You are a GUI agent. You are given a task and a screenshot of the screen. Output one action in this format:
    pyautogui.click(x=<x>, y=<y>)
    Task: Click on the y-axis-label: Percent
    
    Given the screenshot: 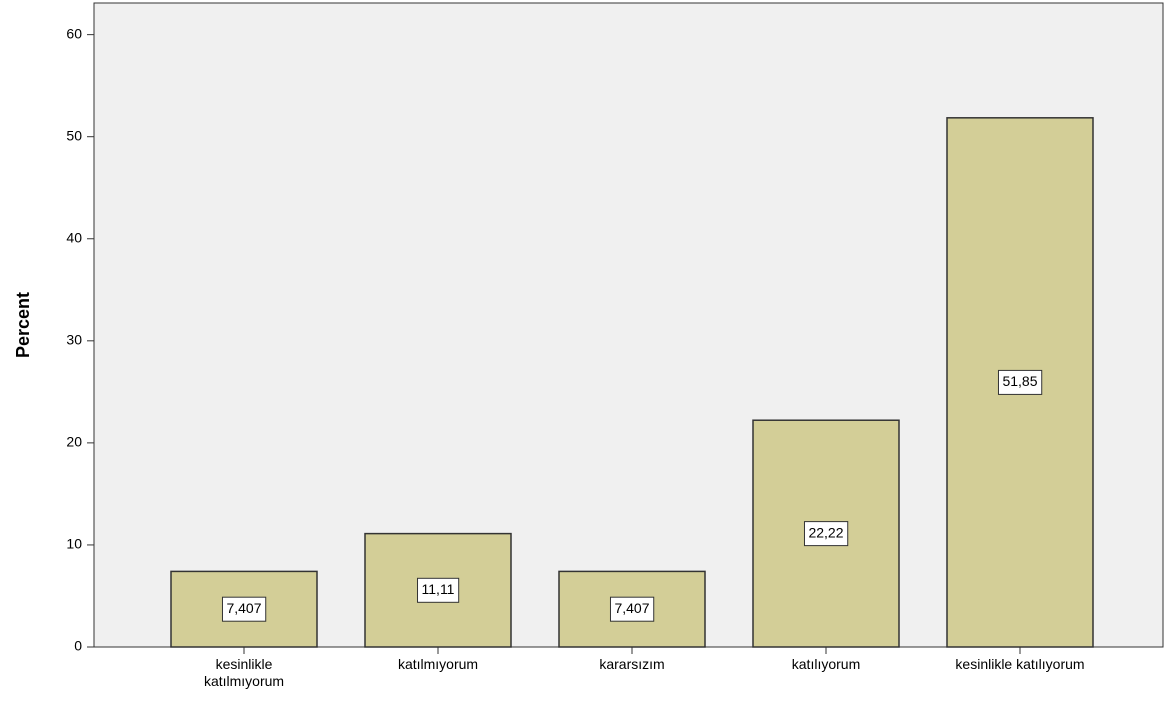 What is the action you would take?
    pyautogui.click(x=23, y=325)
    